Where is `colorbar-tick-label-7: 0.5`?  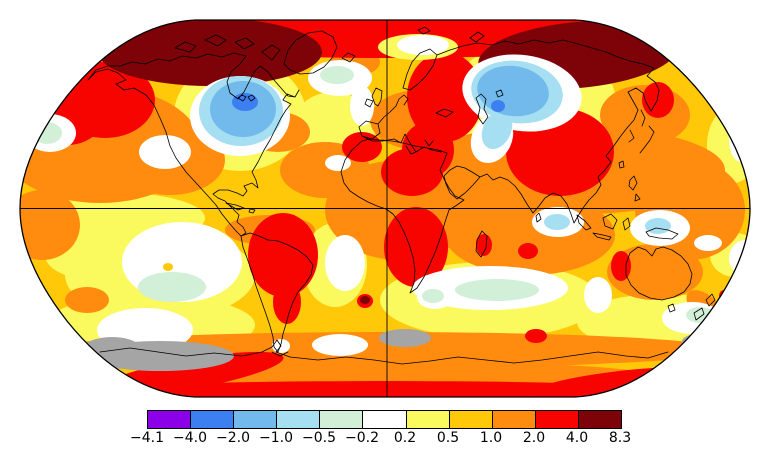 colorbar-tick-label-7: 0.5 is located at coordinates (448, 438).